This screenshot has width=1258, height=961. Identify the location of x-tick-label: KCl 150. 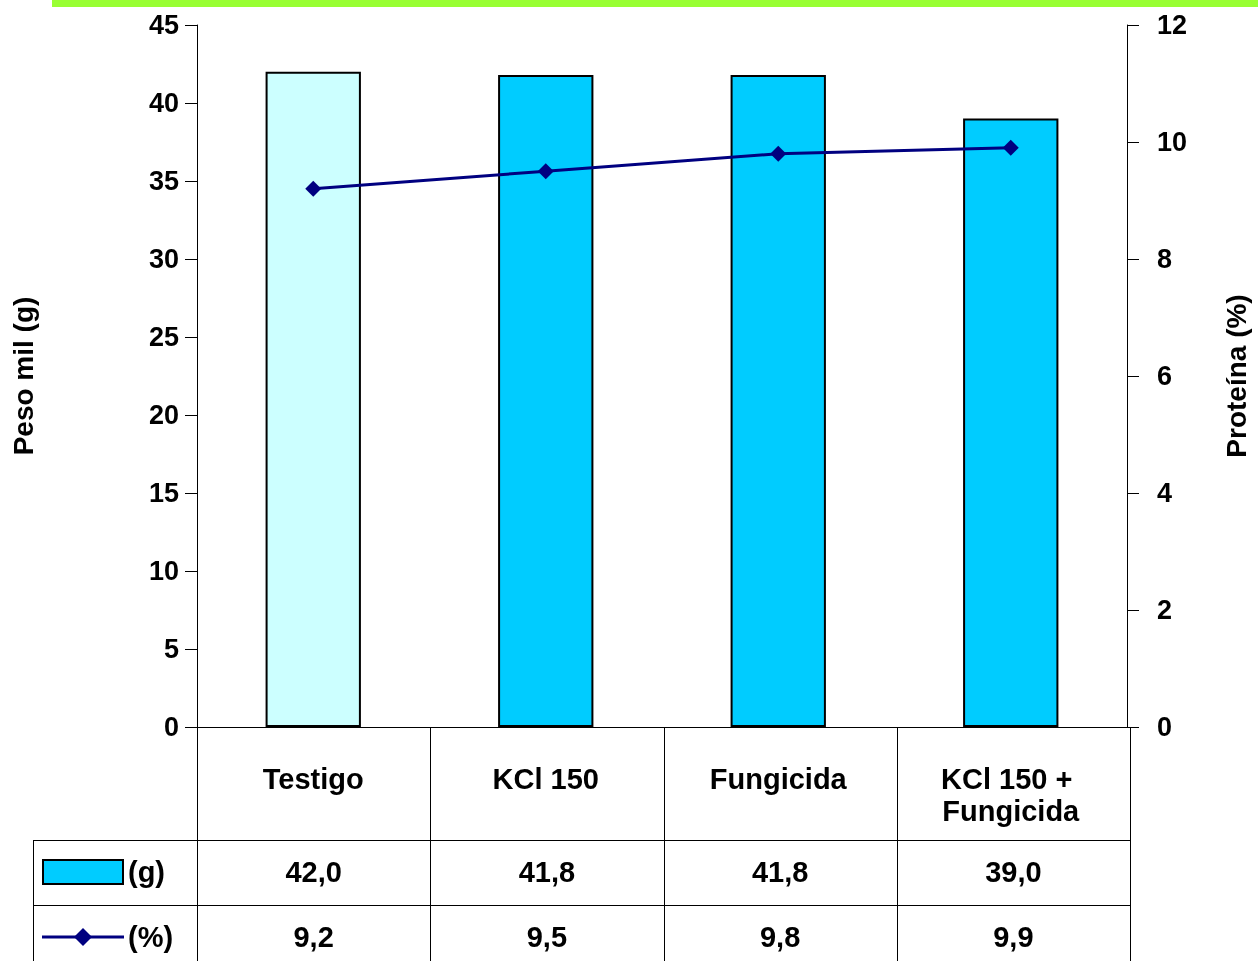
(545, 779).